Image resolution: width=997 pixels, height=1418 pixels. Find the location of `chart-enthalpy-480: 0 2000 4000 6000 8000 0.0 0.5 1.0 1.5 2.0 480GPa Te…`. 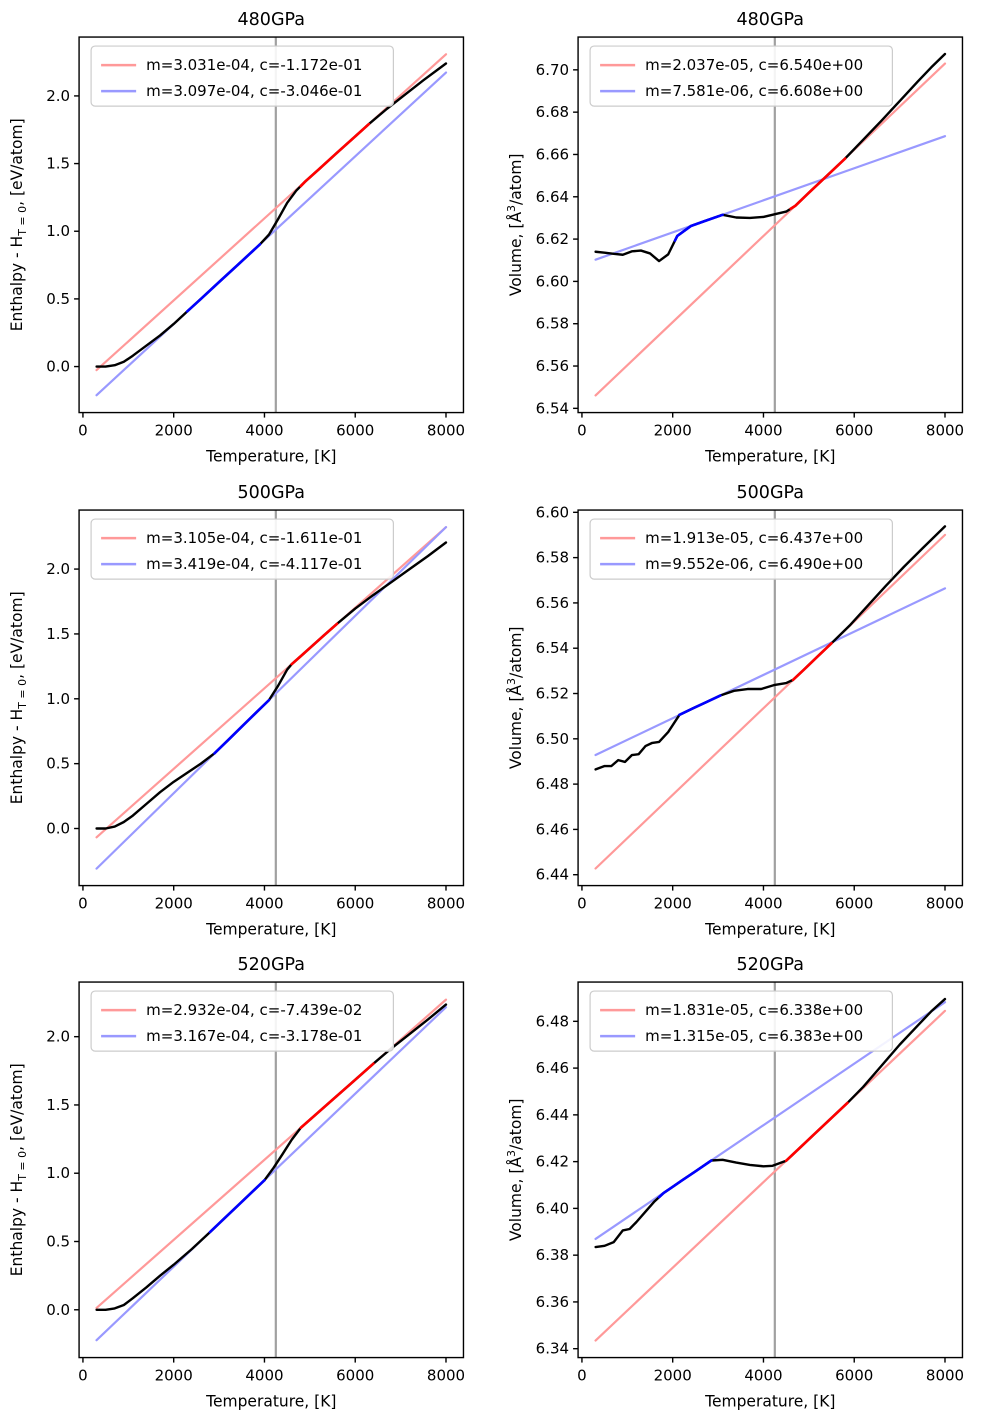

chart-enthalpy-480: 0 2000 4000 6000 8000 0.0 0.5 1.0 1.5 2.0 480GPa Te… is located at coordinates (236, 238).